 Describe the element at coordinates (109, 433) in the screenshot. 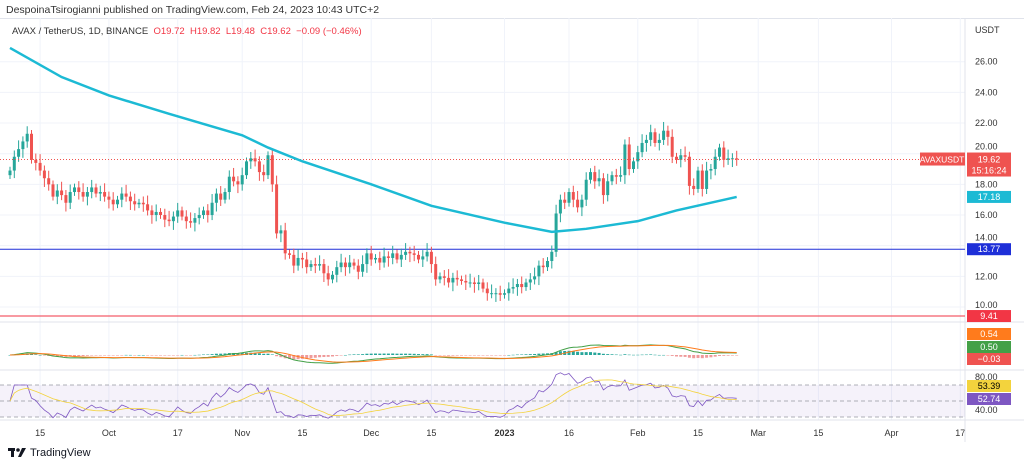

I see `x-tick-label: Oct` at that location.